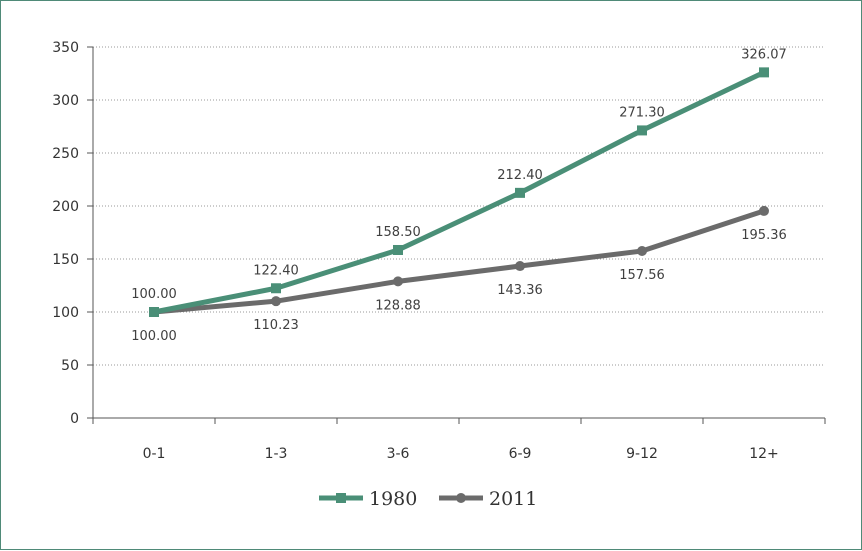 This screenshot has width=862, height=551. Describe the element at coordinates (513, 499) in the screenshot. I see `legend-label-2011: 2011` at that location.